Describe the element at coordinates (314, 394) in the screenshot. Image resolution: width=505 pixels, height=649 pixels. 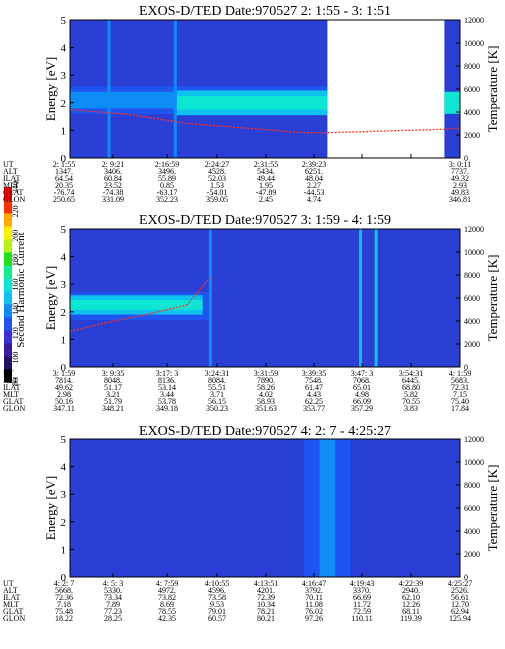
I see `table-cell: 4.43` at that location.